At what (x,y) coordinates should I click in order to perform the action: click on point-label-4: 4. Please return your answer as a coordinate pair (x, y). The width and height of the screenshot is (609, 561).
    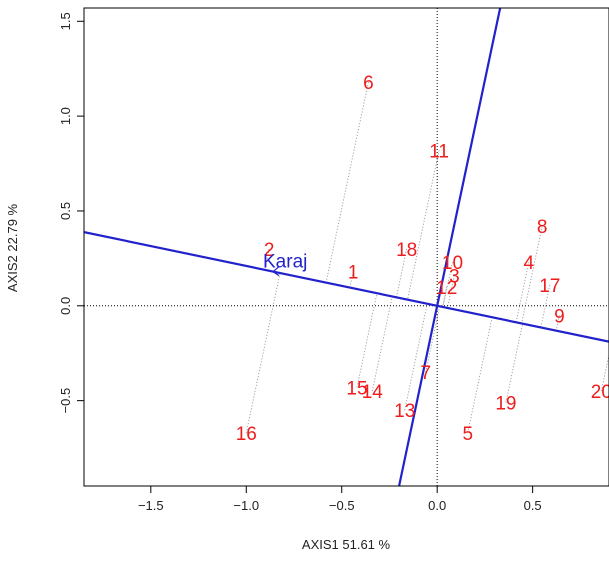
    Looking at the image, I should click on (529, 263).